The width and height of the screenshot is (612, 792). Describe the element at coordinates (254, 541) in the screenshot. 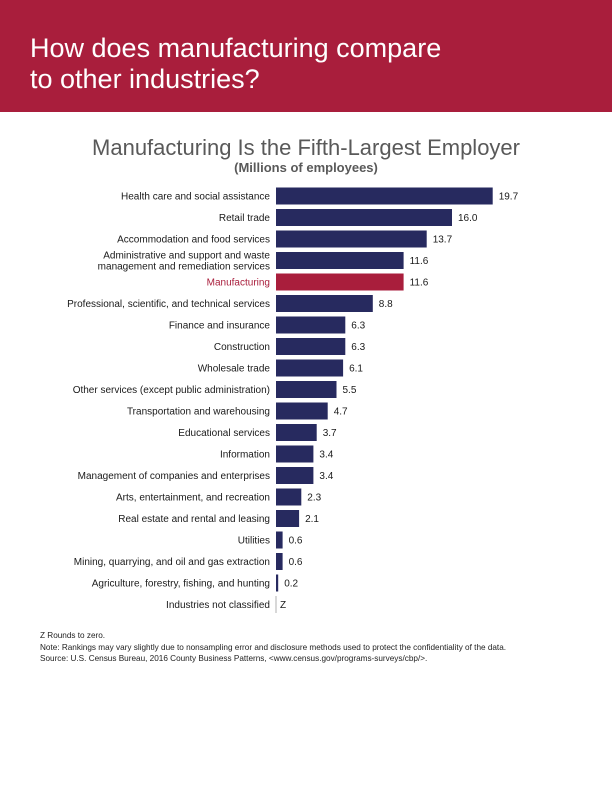

I see `category-label-16: Utilities` at that location.